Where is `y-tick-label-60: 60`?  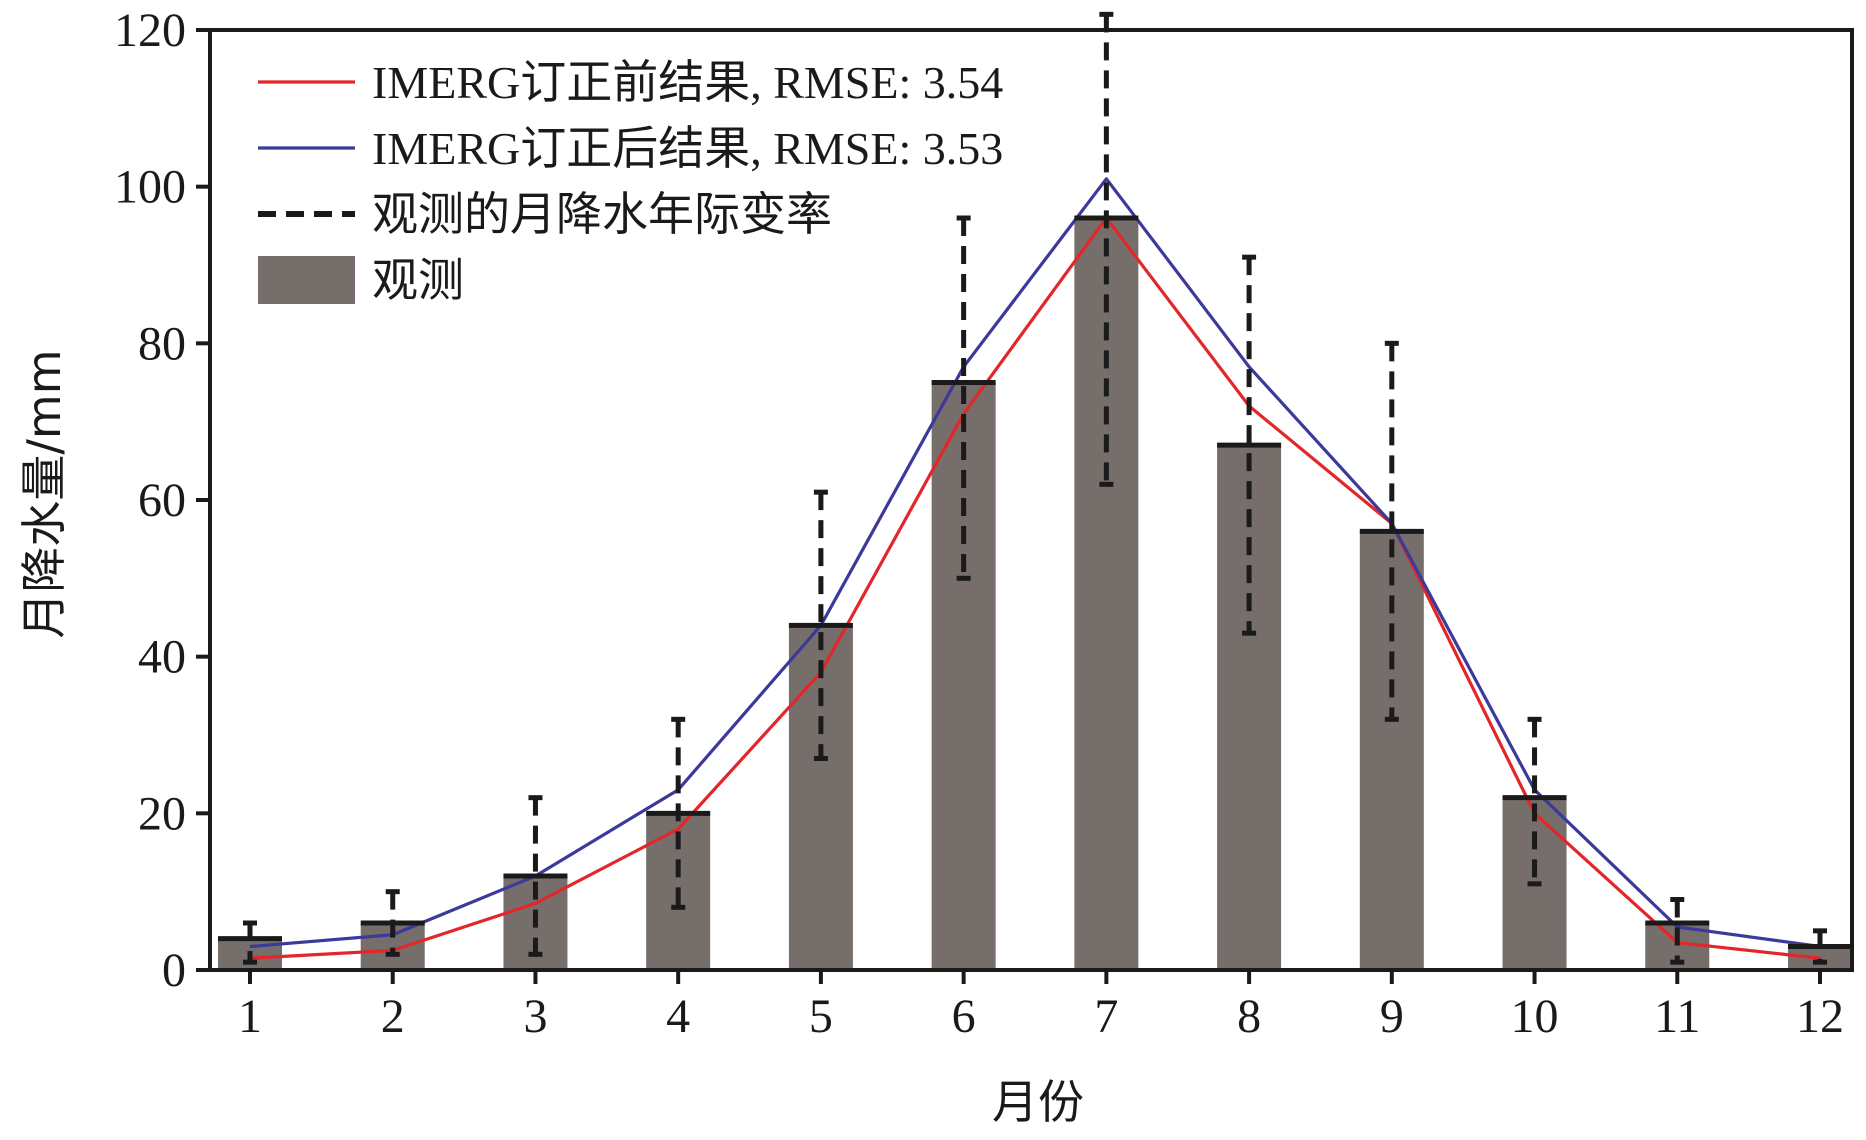
y-tick-label-60: 60 is located at coordinates (162, 500).